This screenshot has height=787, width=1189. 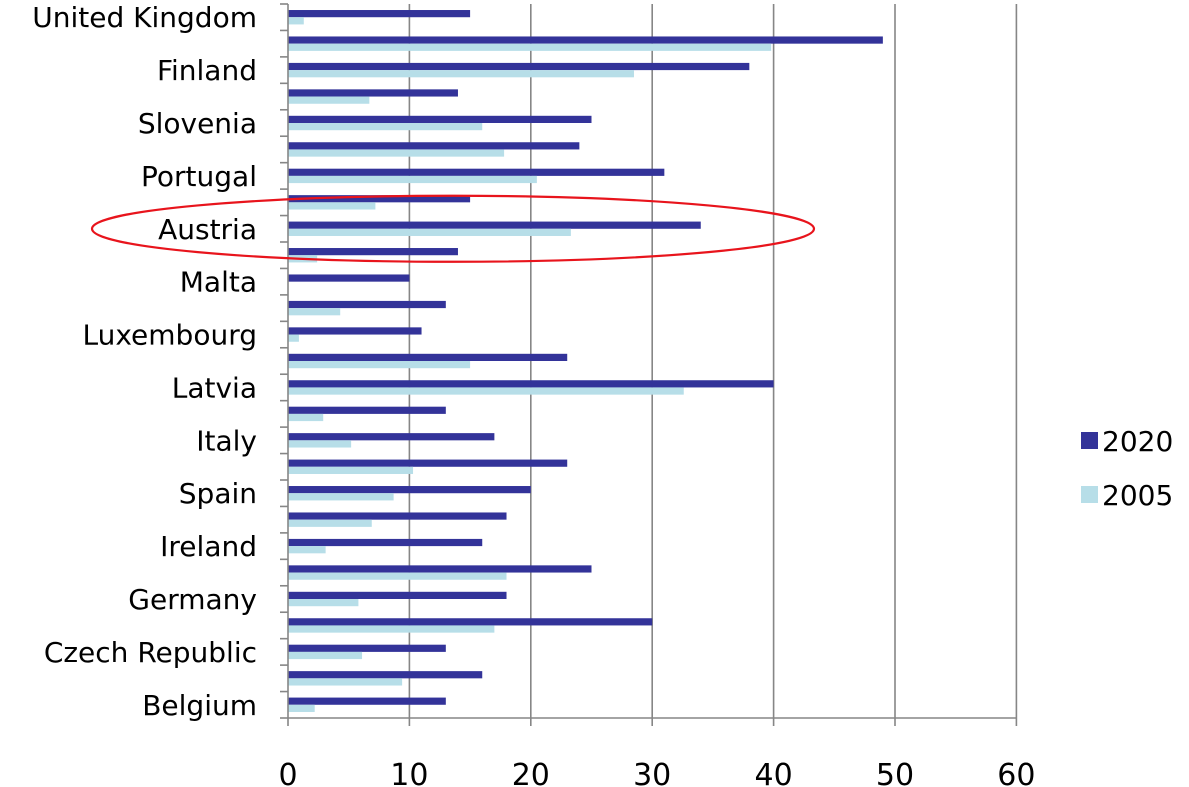 What do you see at coordinates (652, 772) in the screenshot?
I see `x-tick-label: 30` at bounding box center [652, 772].